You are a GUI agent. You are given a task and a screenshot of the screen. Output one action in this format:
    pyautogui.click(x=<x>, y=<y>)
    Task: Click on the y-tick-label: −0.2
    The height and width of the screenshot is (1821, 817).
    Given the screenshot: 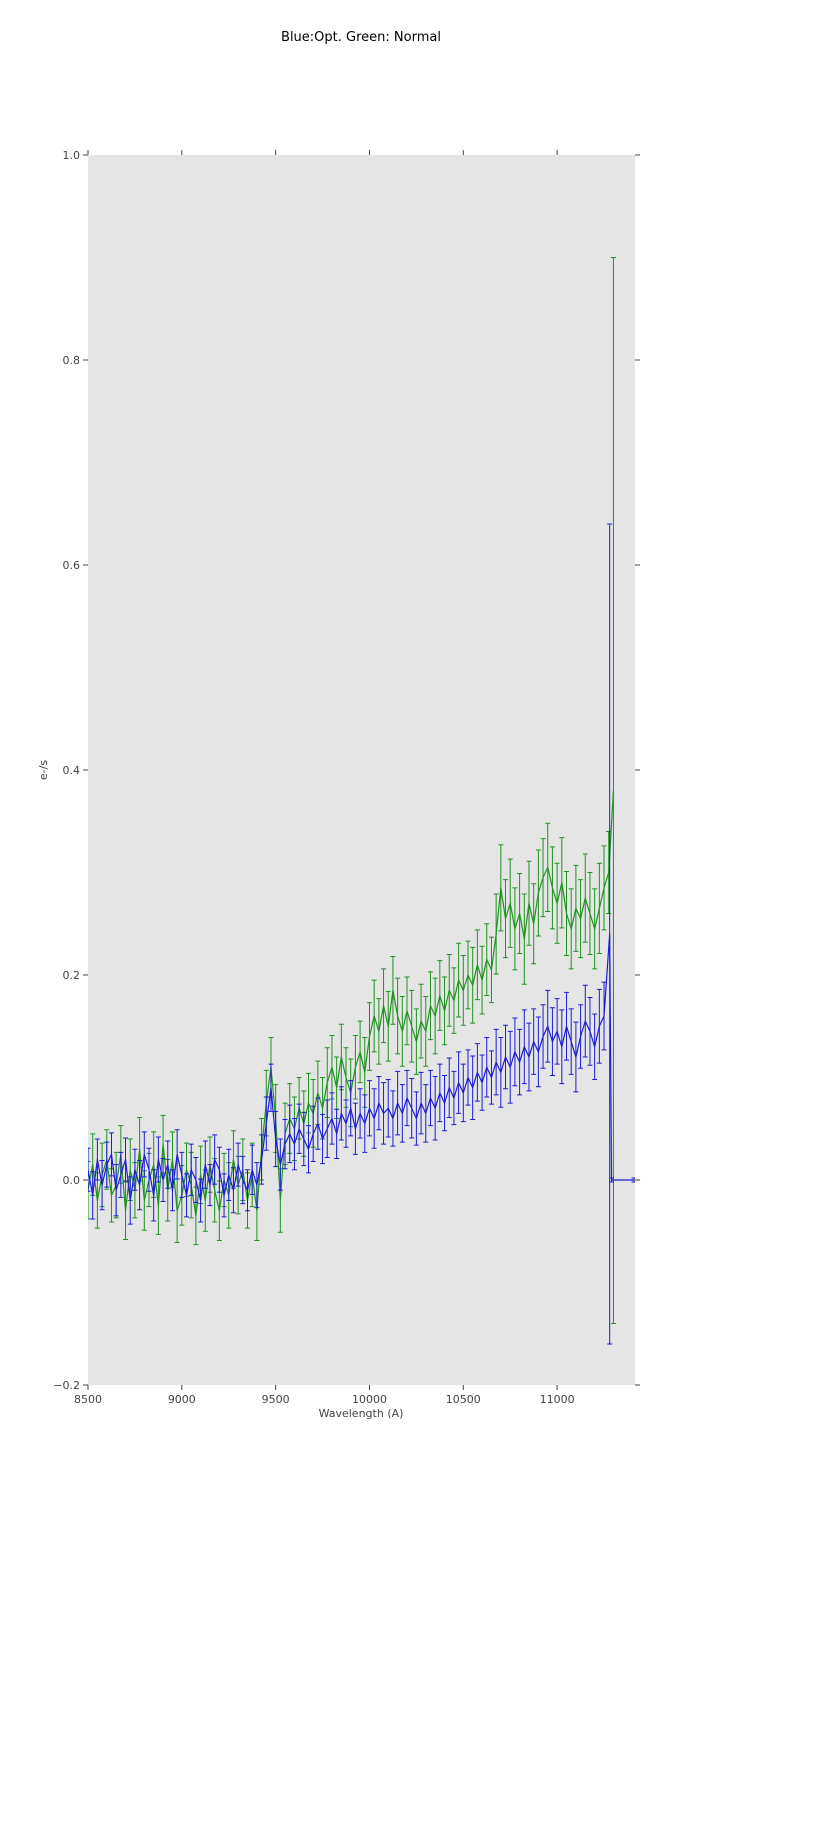 What is the action you would take?
    pyautogui.click(x=66, y=1385)
    